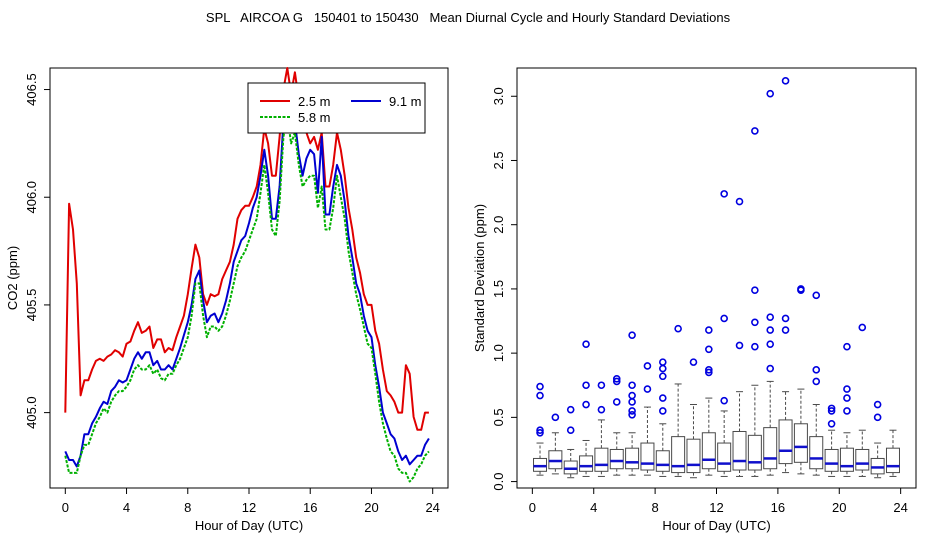  What do you see at coordinates (498, 289) in the screenshot?
I see `right-y-tick-label: 1.5` at bounding box center [498, 289].